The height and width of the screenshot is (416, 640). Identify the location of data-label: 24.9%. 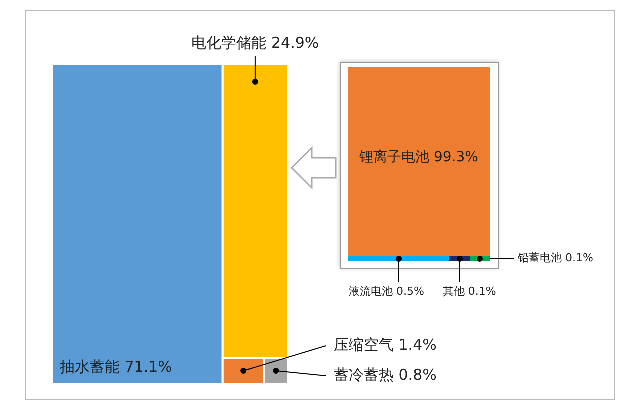
(295, 43).